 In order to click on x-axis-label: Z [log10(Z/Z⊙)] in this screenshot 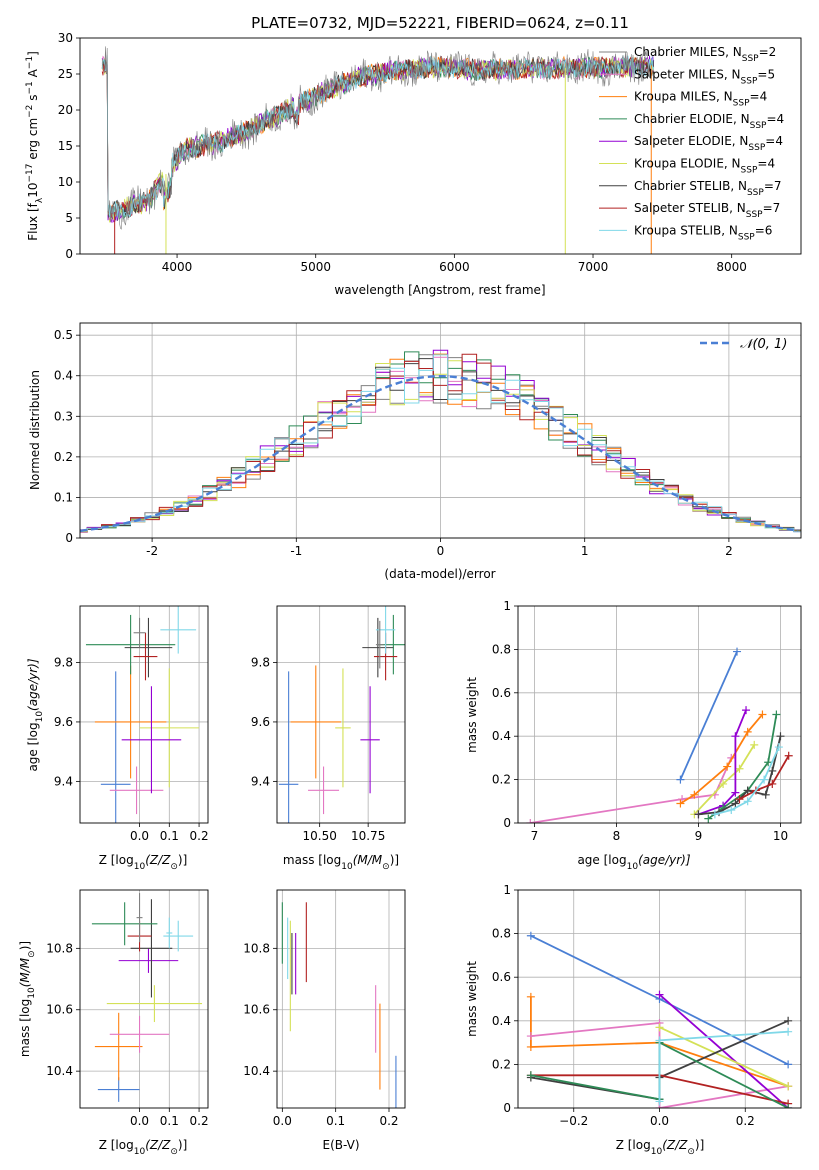, I will do `click(143, 1147)`.